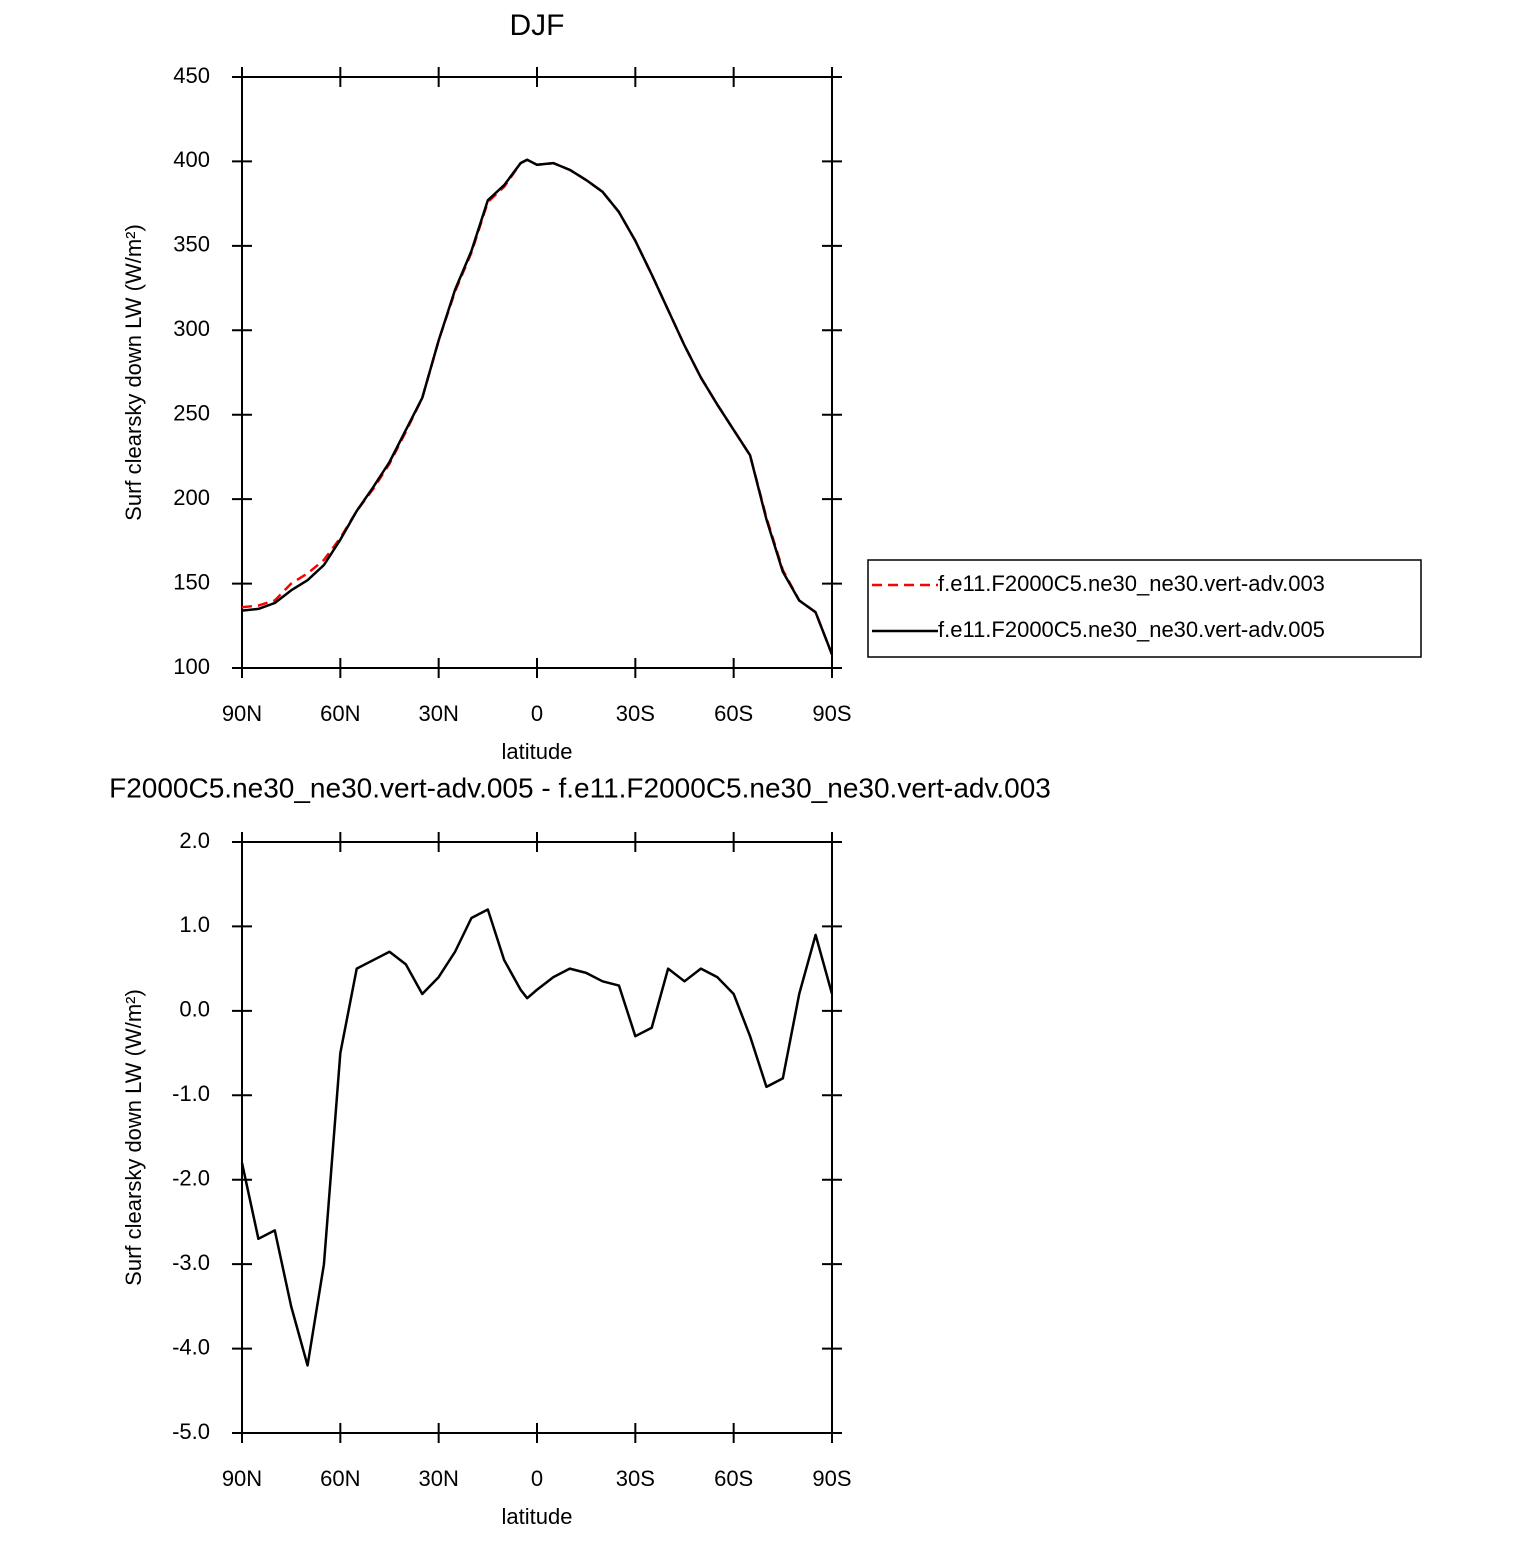 The image size is (1530, 1541). What do you see at coordinates (191, 159) in the screenshot?
I see `y-tick-label: 400` at bounding box center [191, 159].